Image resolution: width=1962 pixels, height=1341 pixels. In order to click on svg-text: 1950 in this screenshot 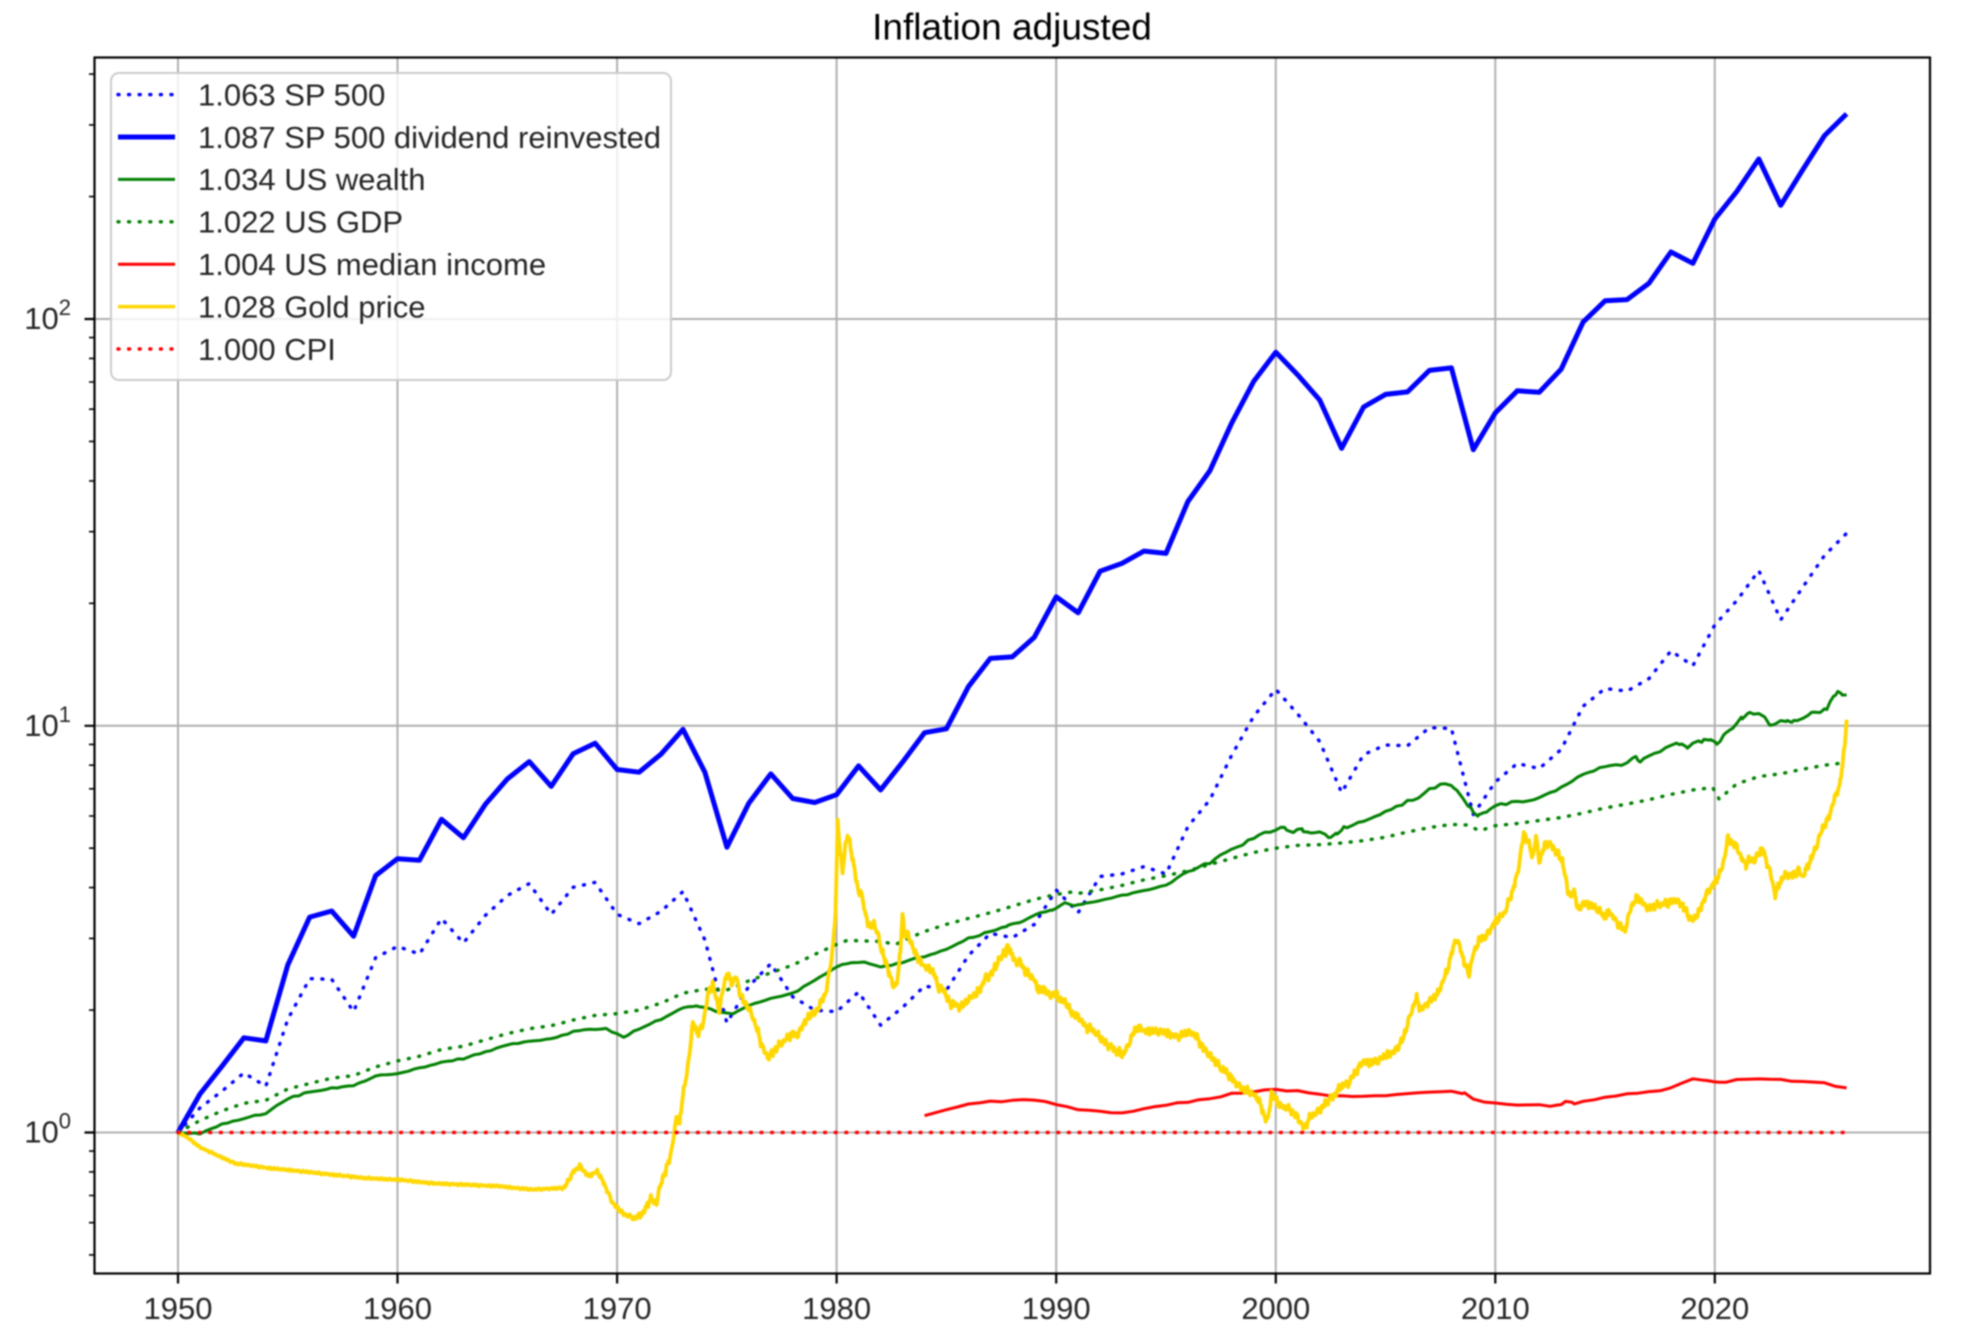, I will do `click(178, 1308)`.